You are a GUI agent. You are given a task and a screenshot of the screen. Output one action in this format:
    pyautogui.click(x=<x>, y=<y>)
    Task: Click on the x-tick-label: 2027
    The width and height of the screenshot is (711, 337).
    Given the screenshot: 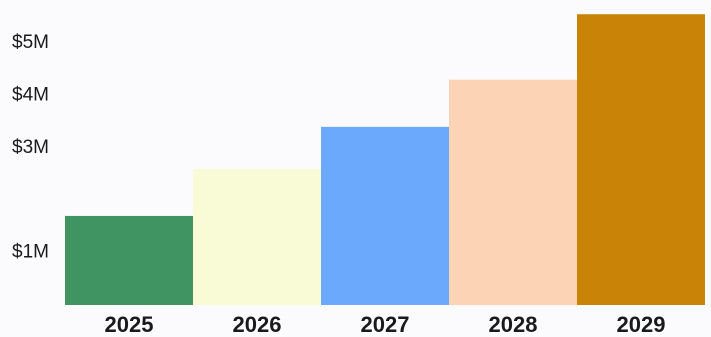 What is the action you would take?
    pyautogui.click(x=385, y=324)
    